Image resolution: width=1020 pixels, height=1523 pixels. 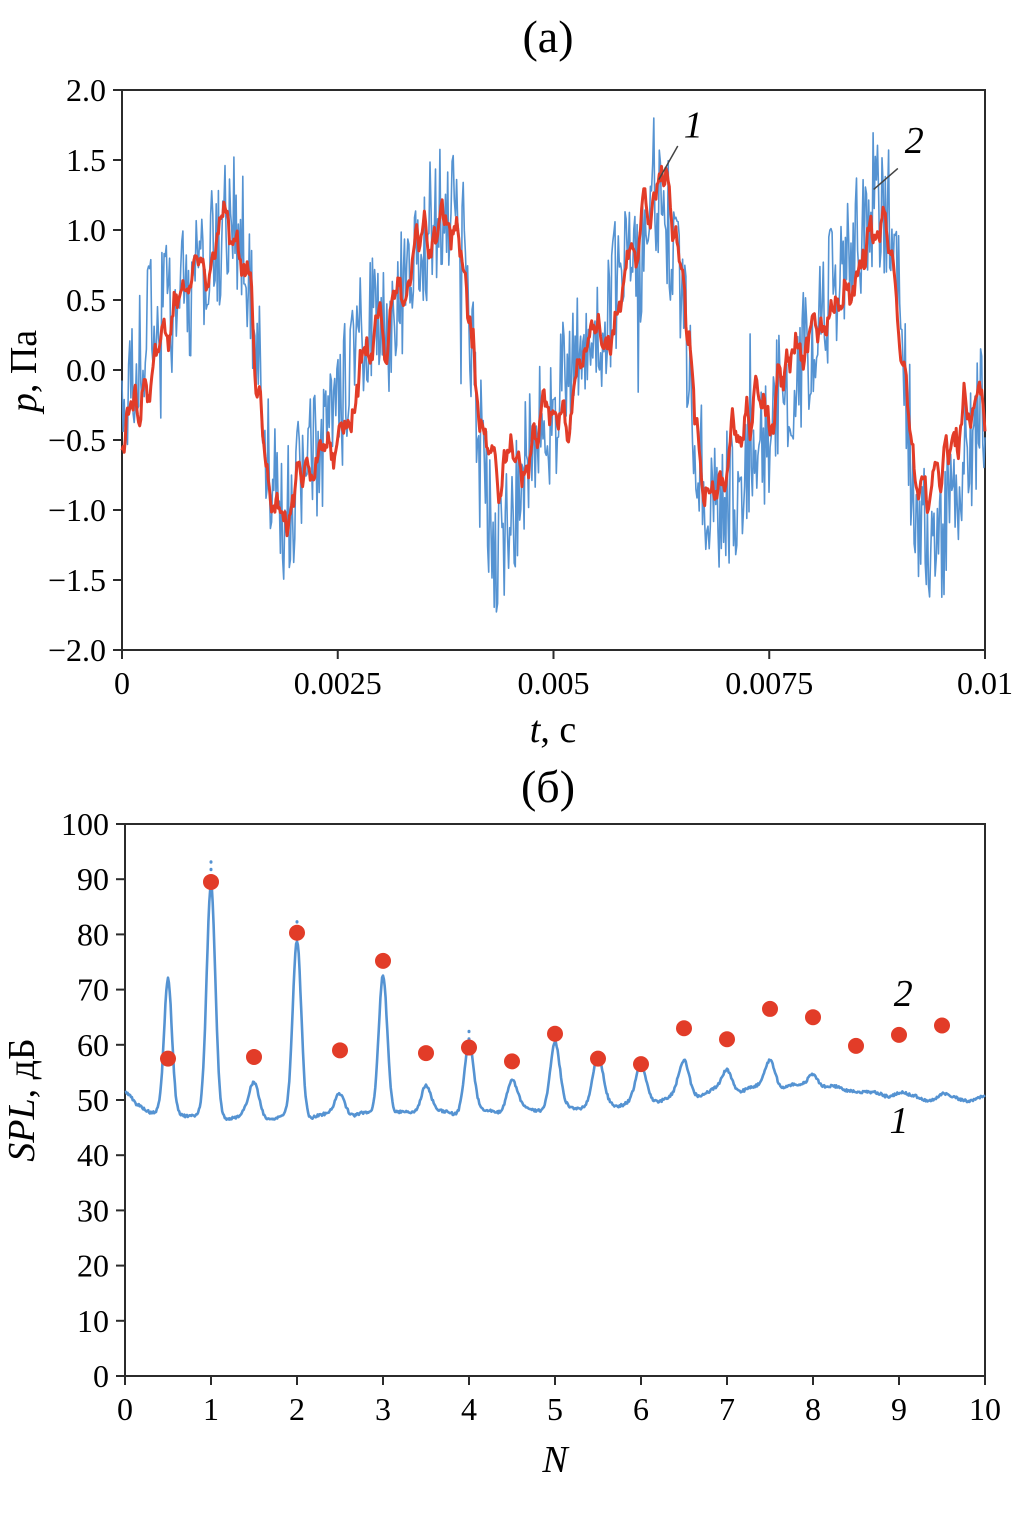 What do you see at coordinates (86, 300) in the screenshot?
I see `y-tick-label: 0.5` at bounding box center [86, 300].